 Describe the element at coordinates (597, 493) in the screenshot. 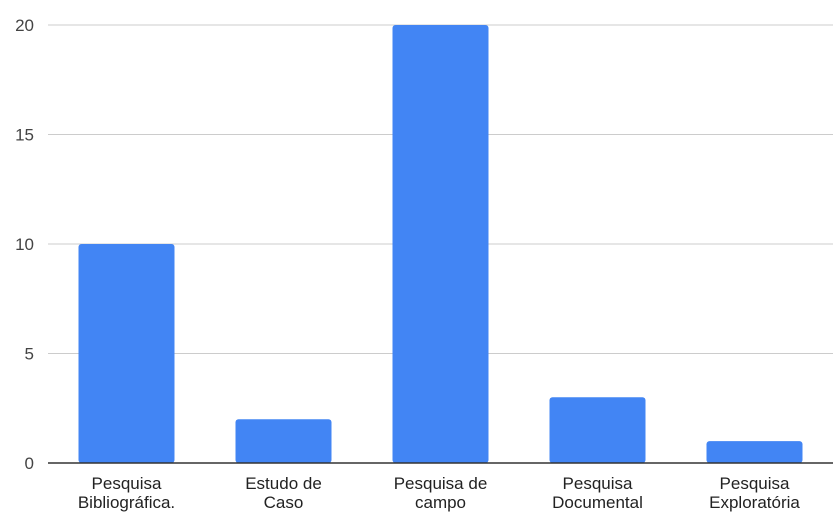

I see `x-tick-label: Pesquisa Documental` at that location.